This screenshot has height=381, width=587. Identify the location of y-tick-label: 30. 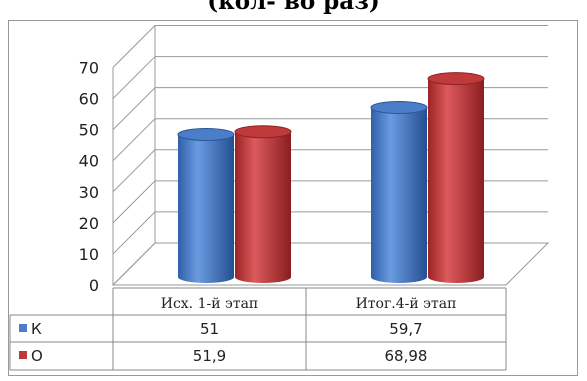
(89, 192).